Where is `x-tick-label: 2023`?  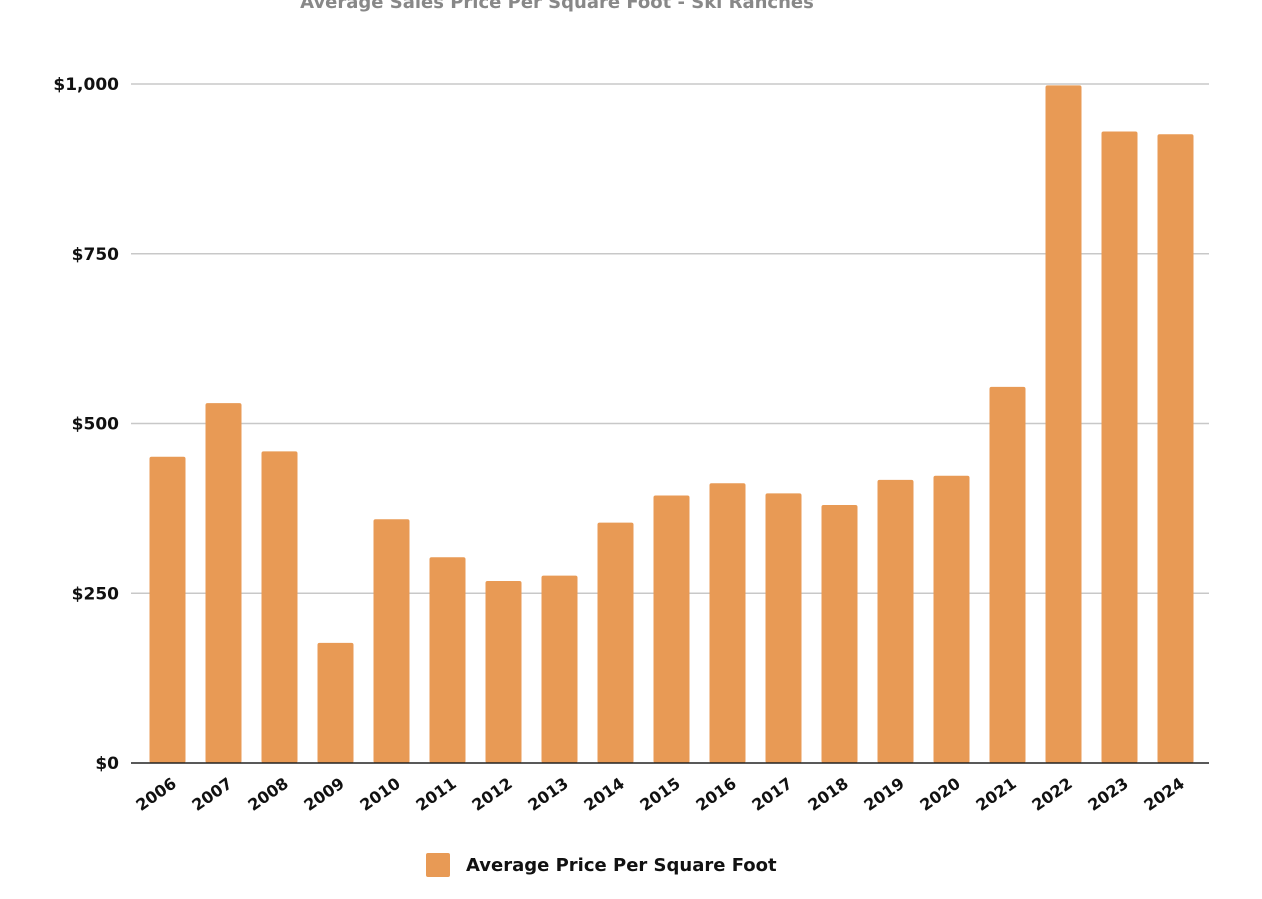 x-tick-label: 2023 is located at coordinates (1107, 794).